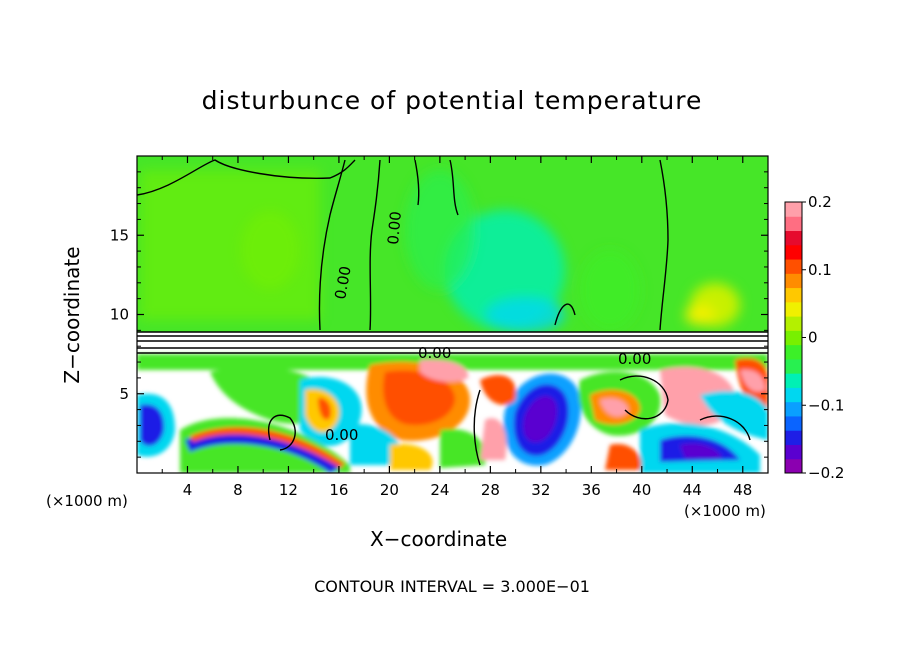  What do you see at coordinates (119, 315) in the screenshot?
I see `y-tick-label: 10` at bounding box center [119, 315].